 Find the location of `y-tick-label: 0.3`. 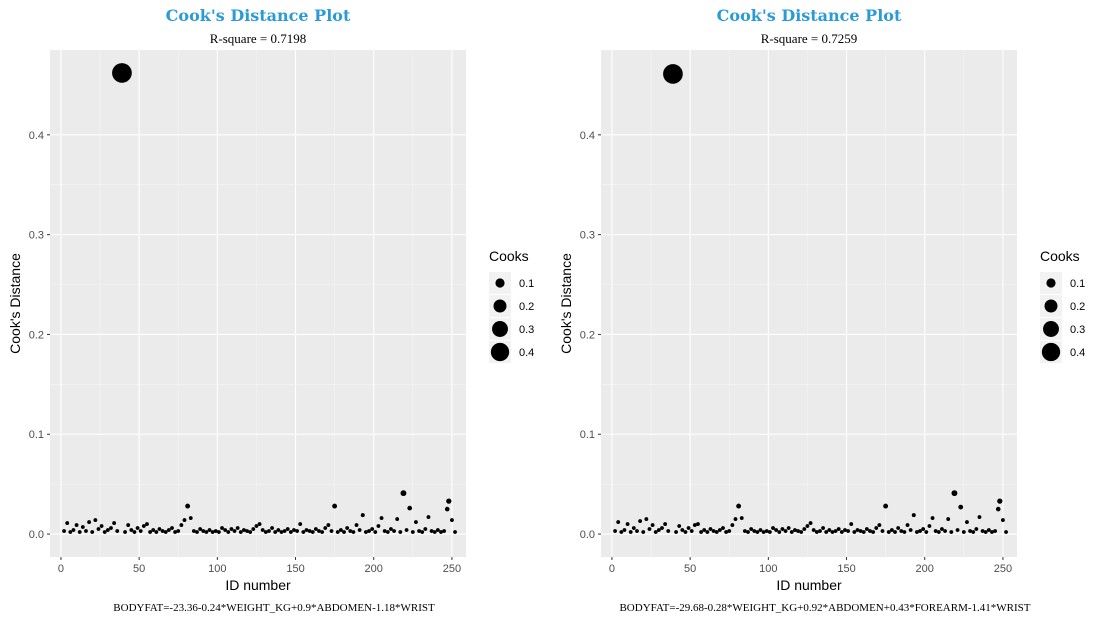

y-tick-label: 0.3 is located at coordinates (36, 236).